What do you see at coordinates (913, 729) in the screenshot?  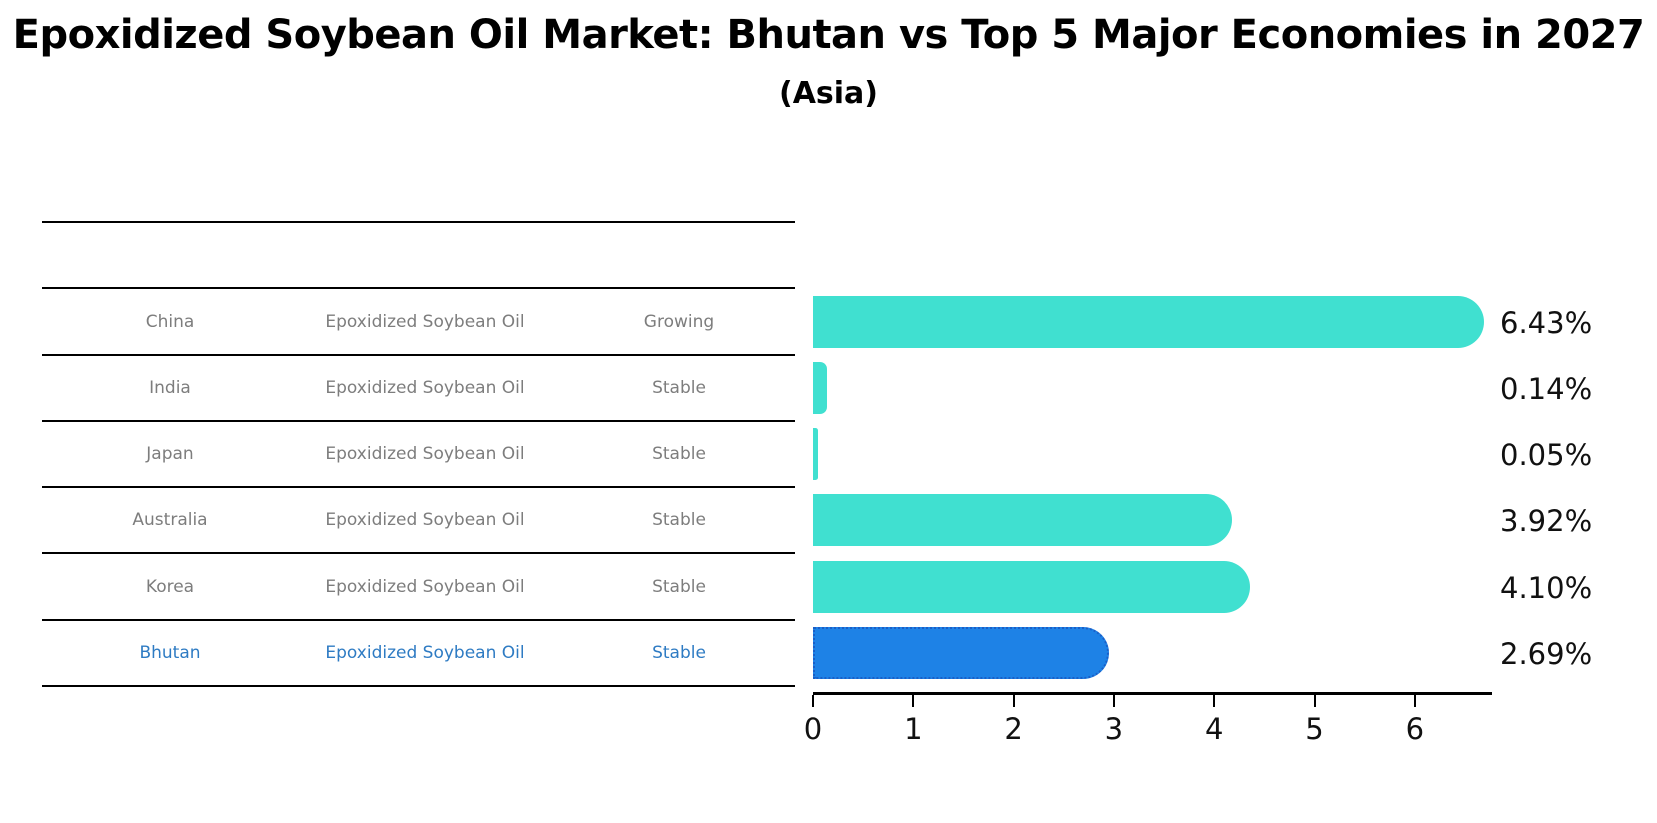 I see `x-axis-tick-label: 1` at bounding box center [913, 729].